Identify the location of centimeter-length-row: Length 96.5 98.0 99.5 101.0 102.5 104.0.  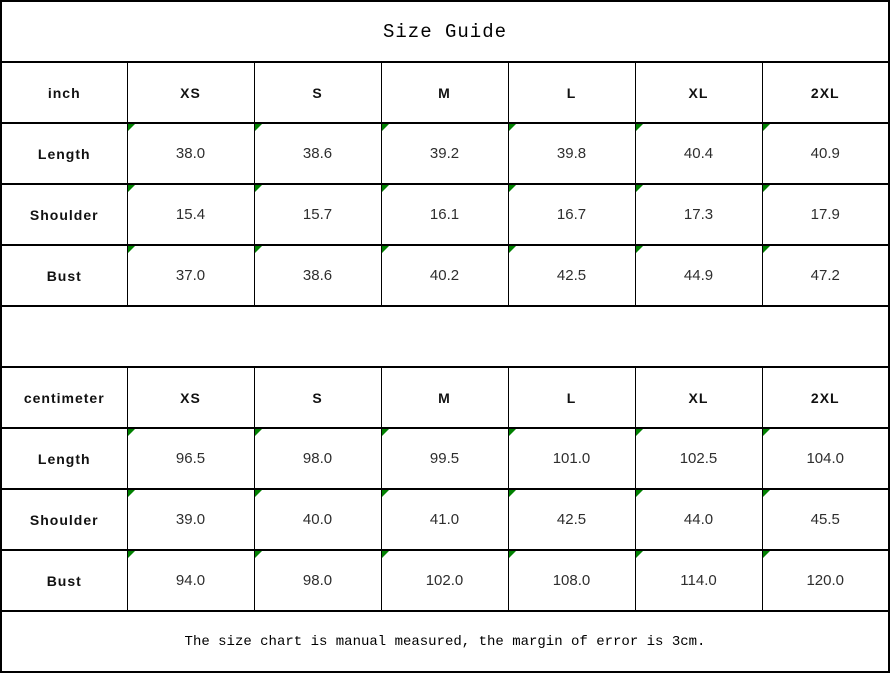
(445, 458).